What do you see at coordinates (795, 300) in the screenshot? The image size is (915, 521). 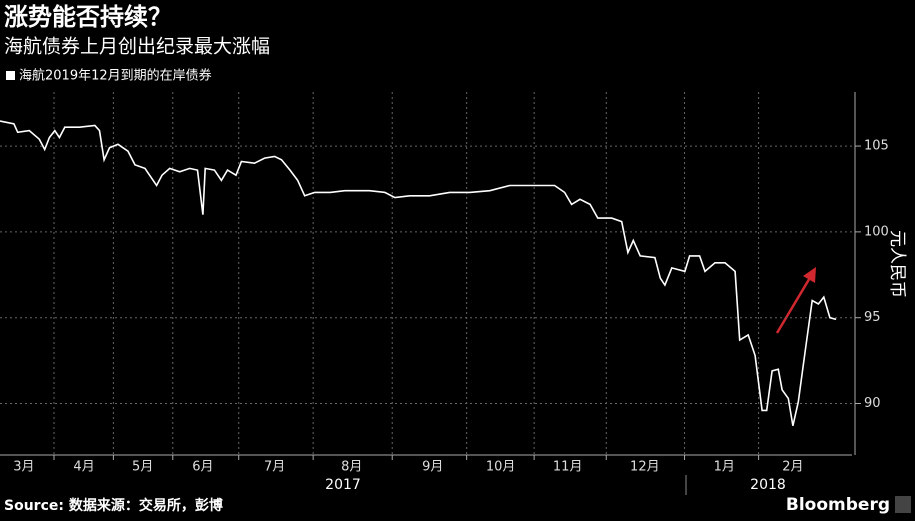 I see `annotation-arrow` at bounding box center [795, 300].